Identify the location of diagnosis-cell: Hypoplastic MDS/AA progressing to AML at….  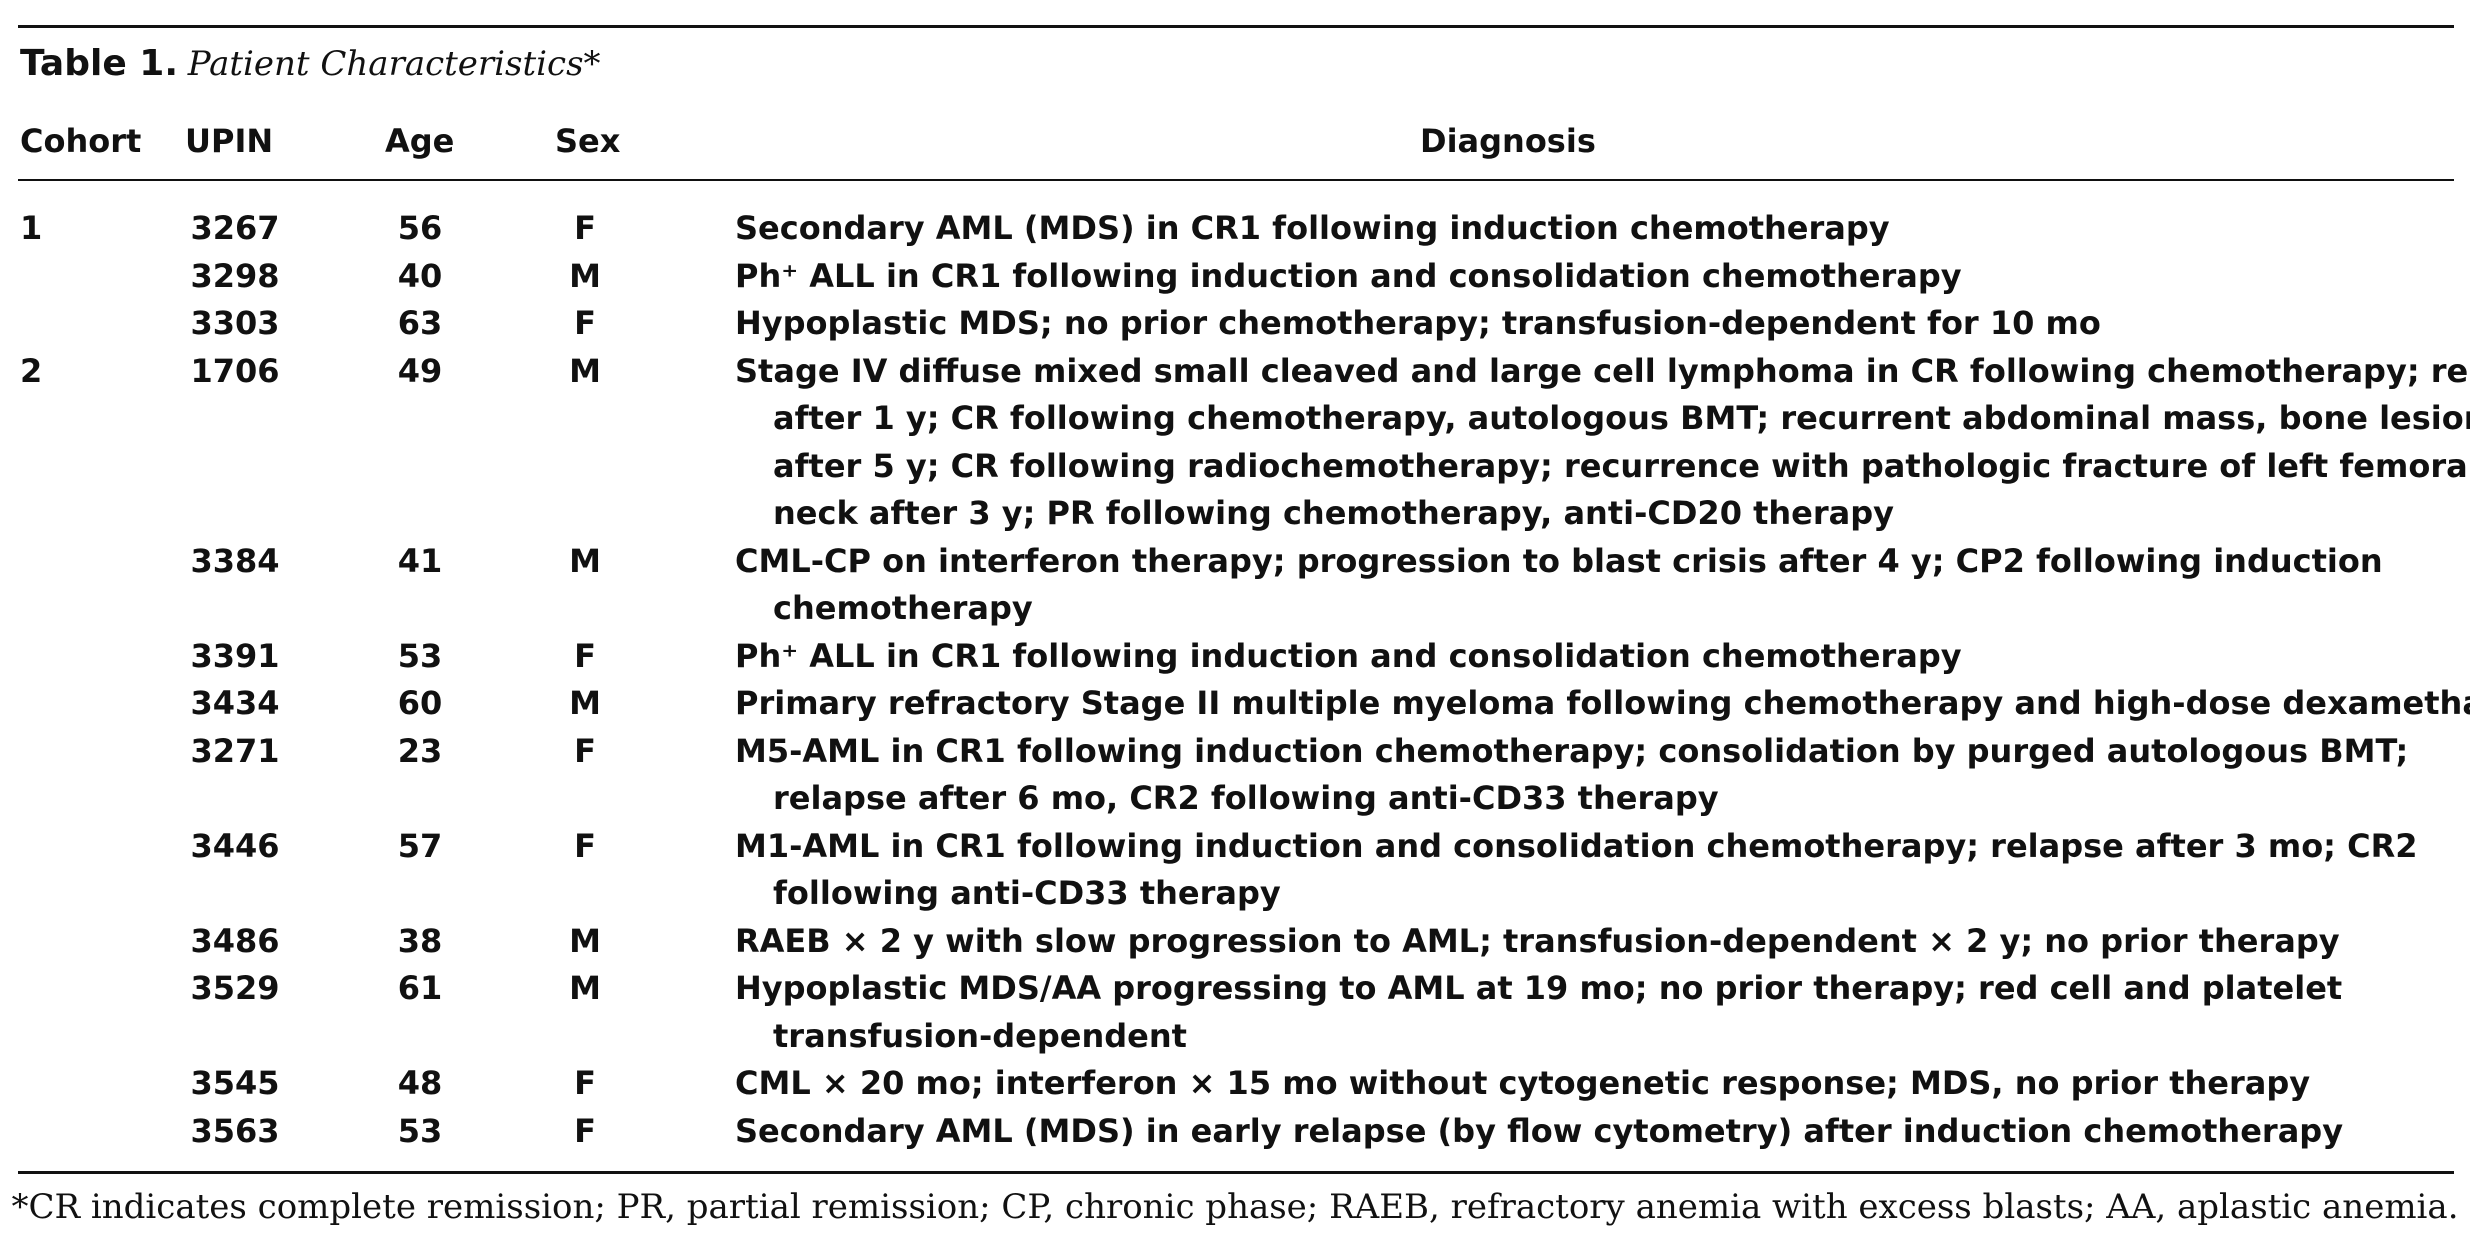
(1595, 1012).